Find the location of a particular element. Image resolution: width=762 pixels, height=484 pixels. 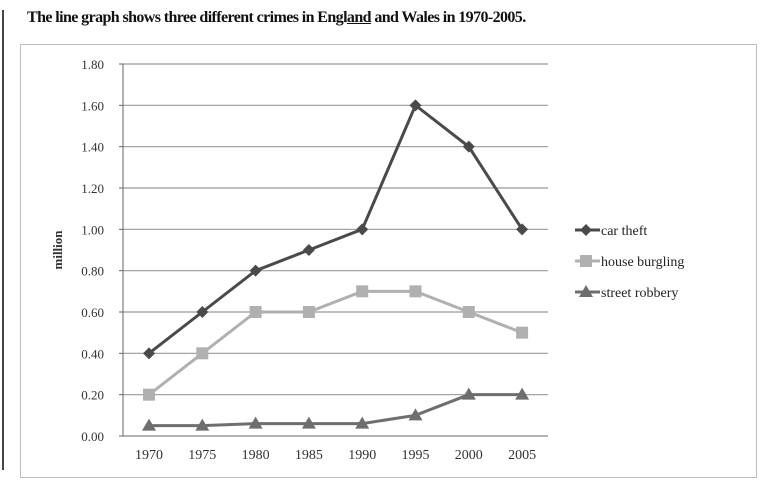

x-tick-label: 1980 is located at coordinates (256, 455).